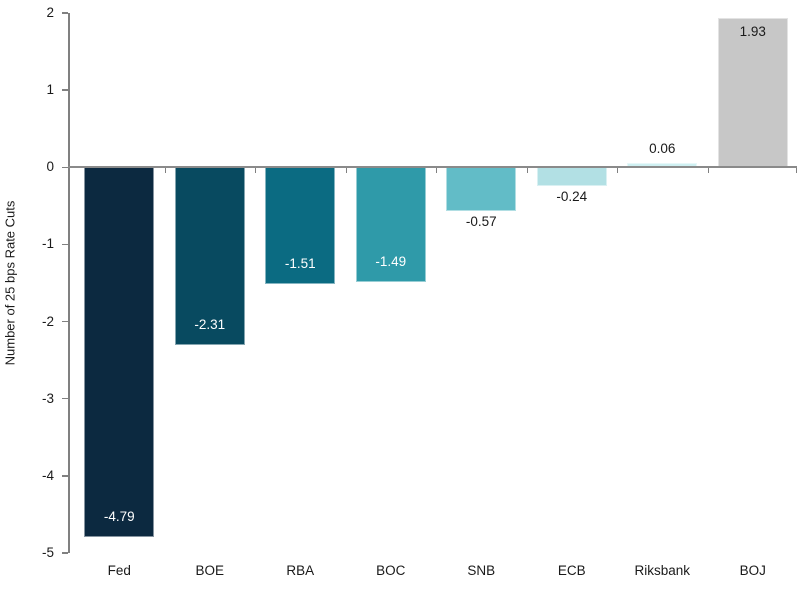 The image size is (800, 600). I want to click on x-category-label-snb: SNB, so click(481, 570).